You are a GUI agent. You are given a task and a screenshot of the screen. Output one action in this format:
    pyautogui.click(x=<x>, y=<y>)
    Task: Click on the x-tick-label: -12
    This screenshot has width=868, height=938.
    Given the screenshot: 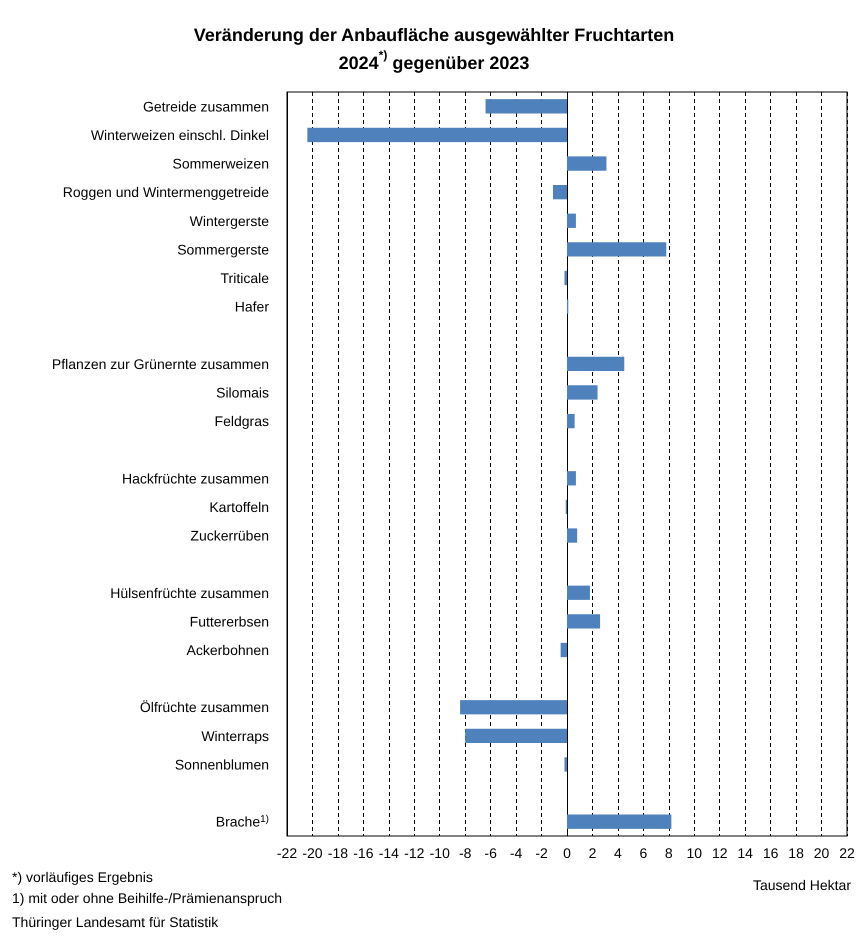 What is the action you would take?
    pyautogui.click(x=414, y=853)
    